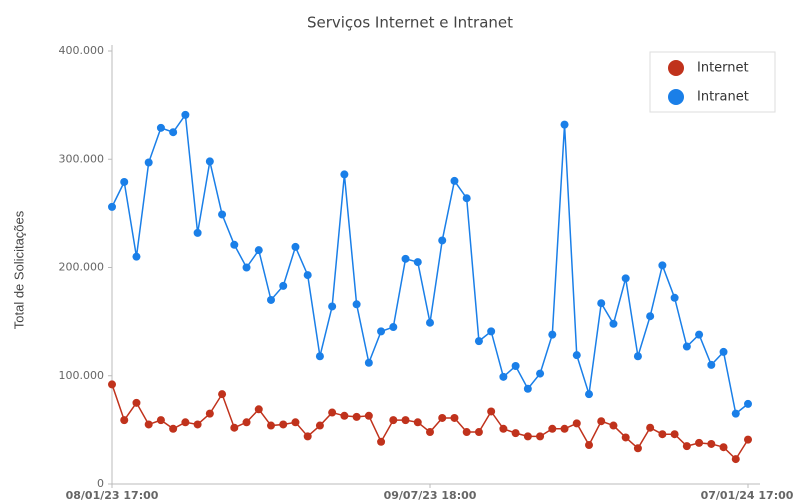  I want to click on legend-label: Intranet, so click(723, 97).